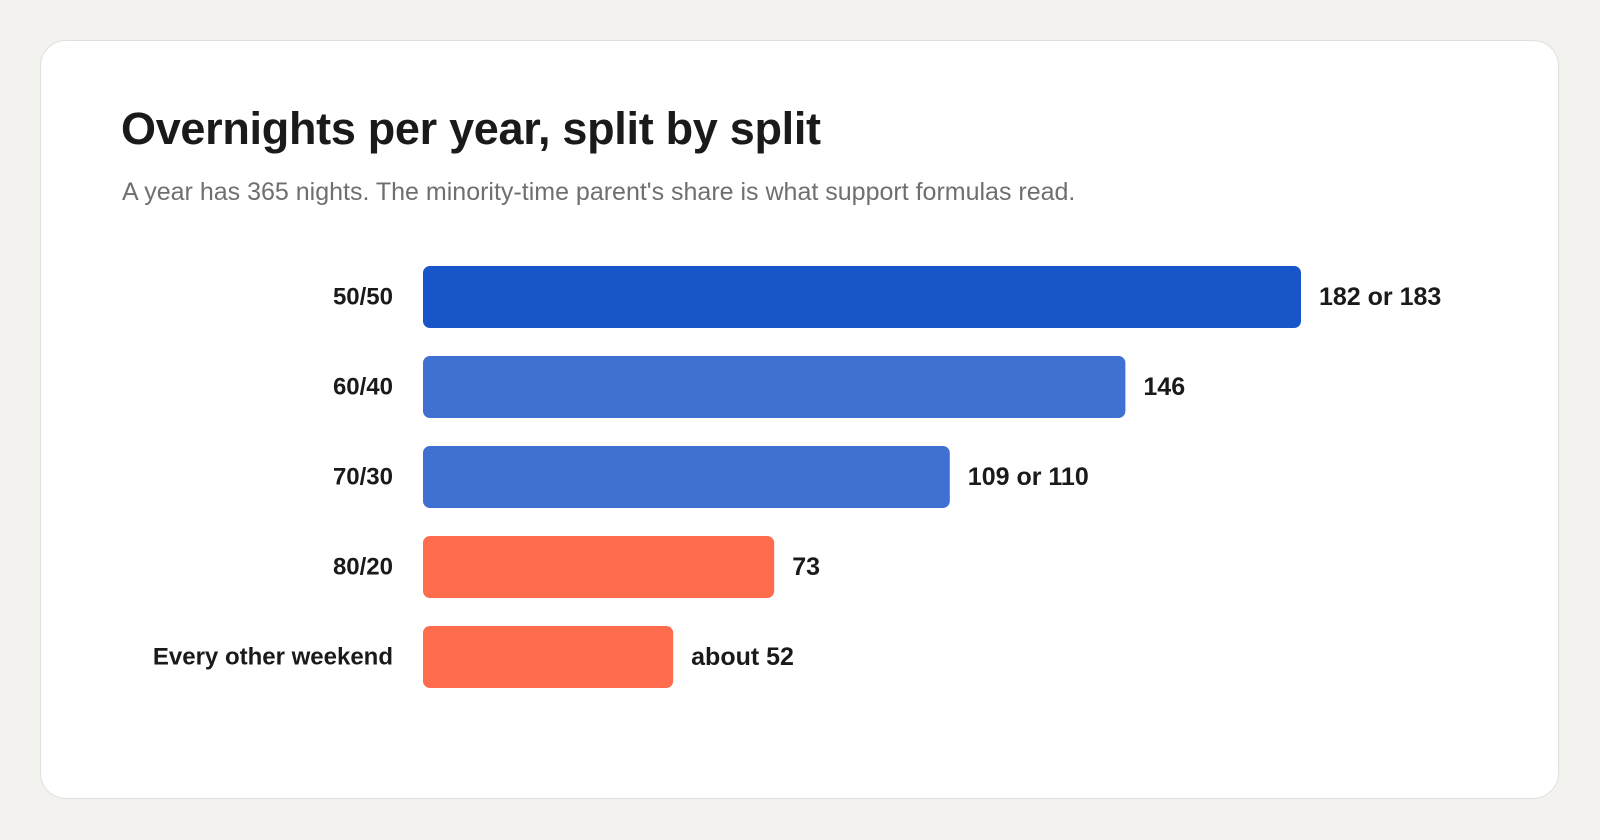 The image size is (1600, 840). I want to click on chart-title: Overnights per year, split by split, so click(471, 128).